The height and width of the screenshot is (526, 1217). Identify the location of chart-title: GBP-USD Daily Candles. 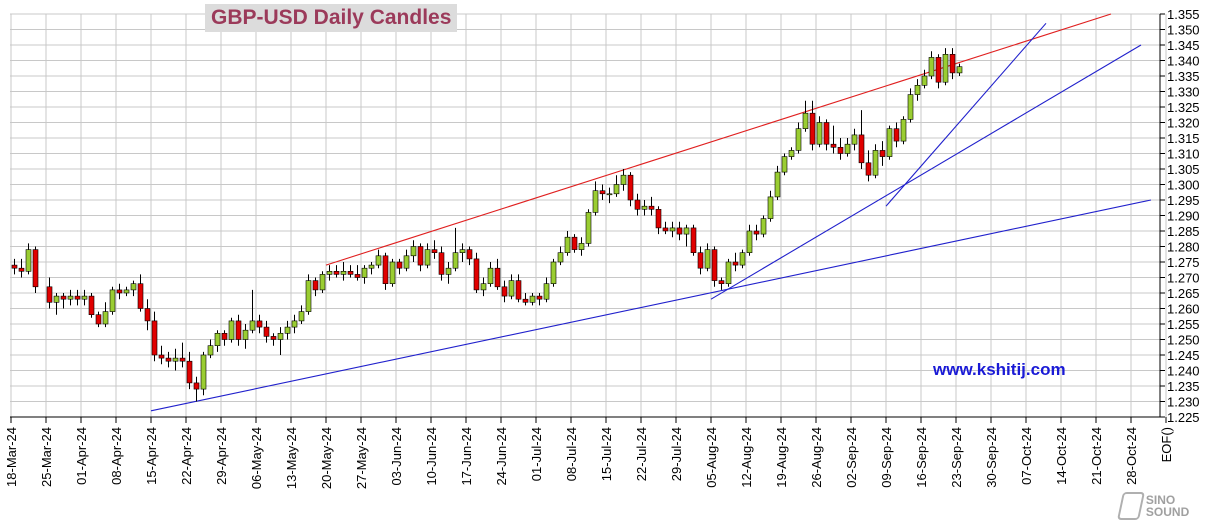
(331, 18).